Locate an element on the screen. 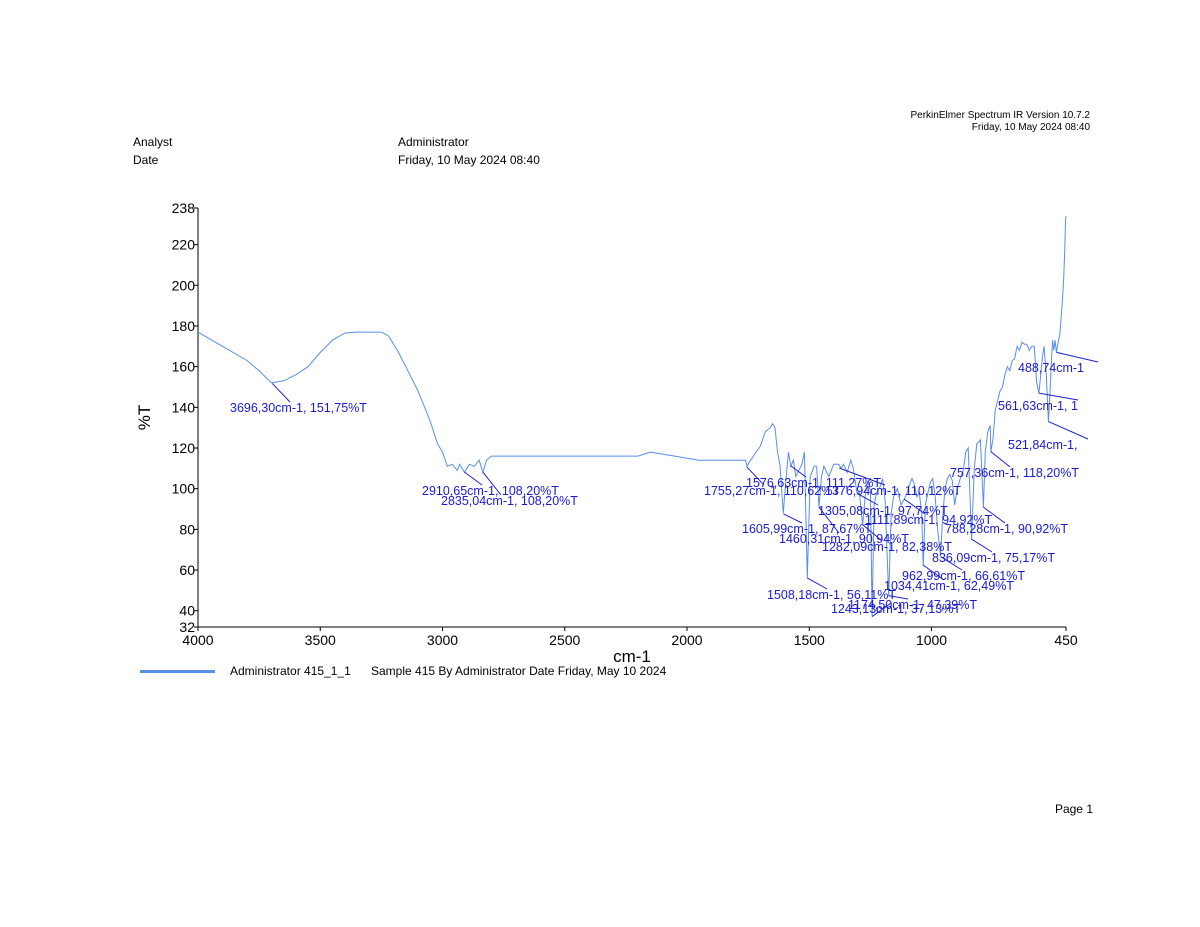 The image size is (1200, 927). x-tick-label: 4000 is located at coordinates (197, 640).